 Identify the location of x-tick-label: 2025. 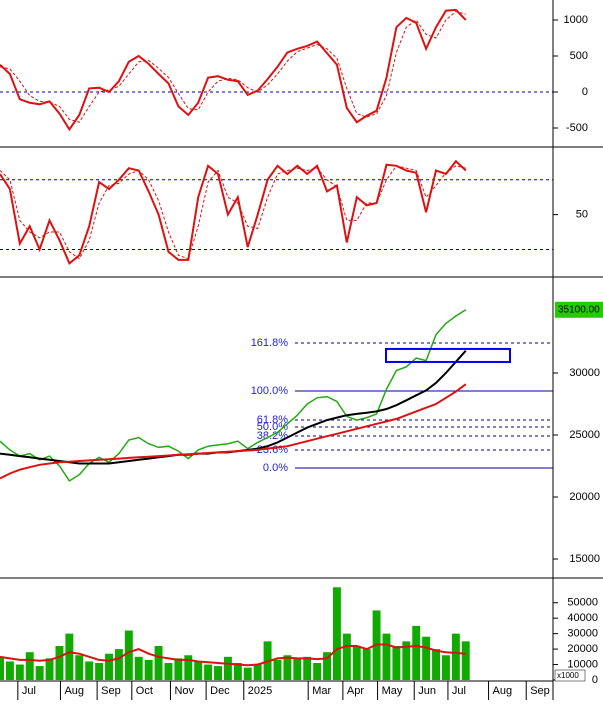
(260, 691).